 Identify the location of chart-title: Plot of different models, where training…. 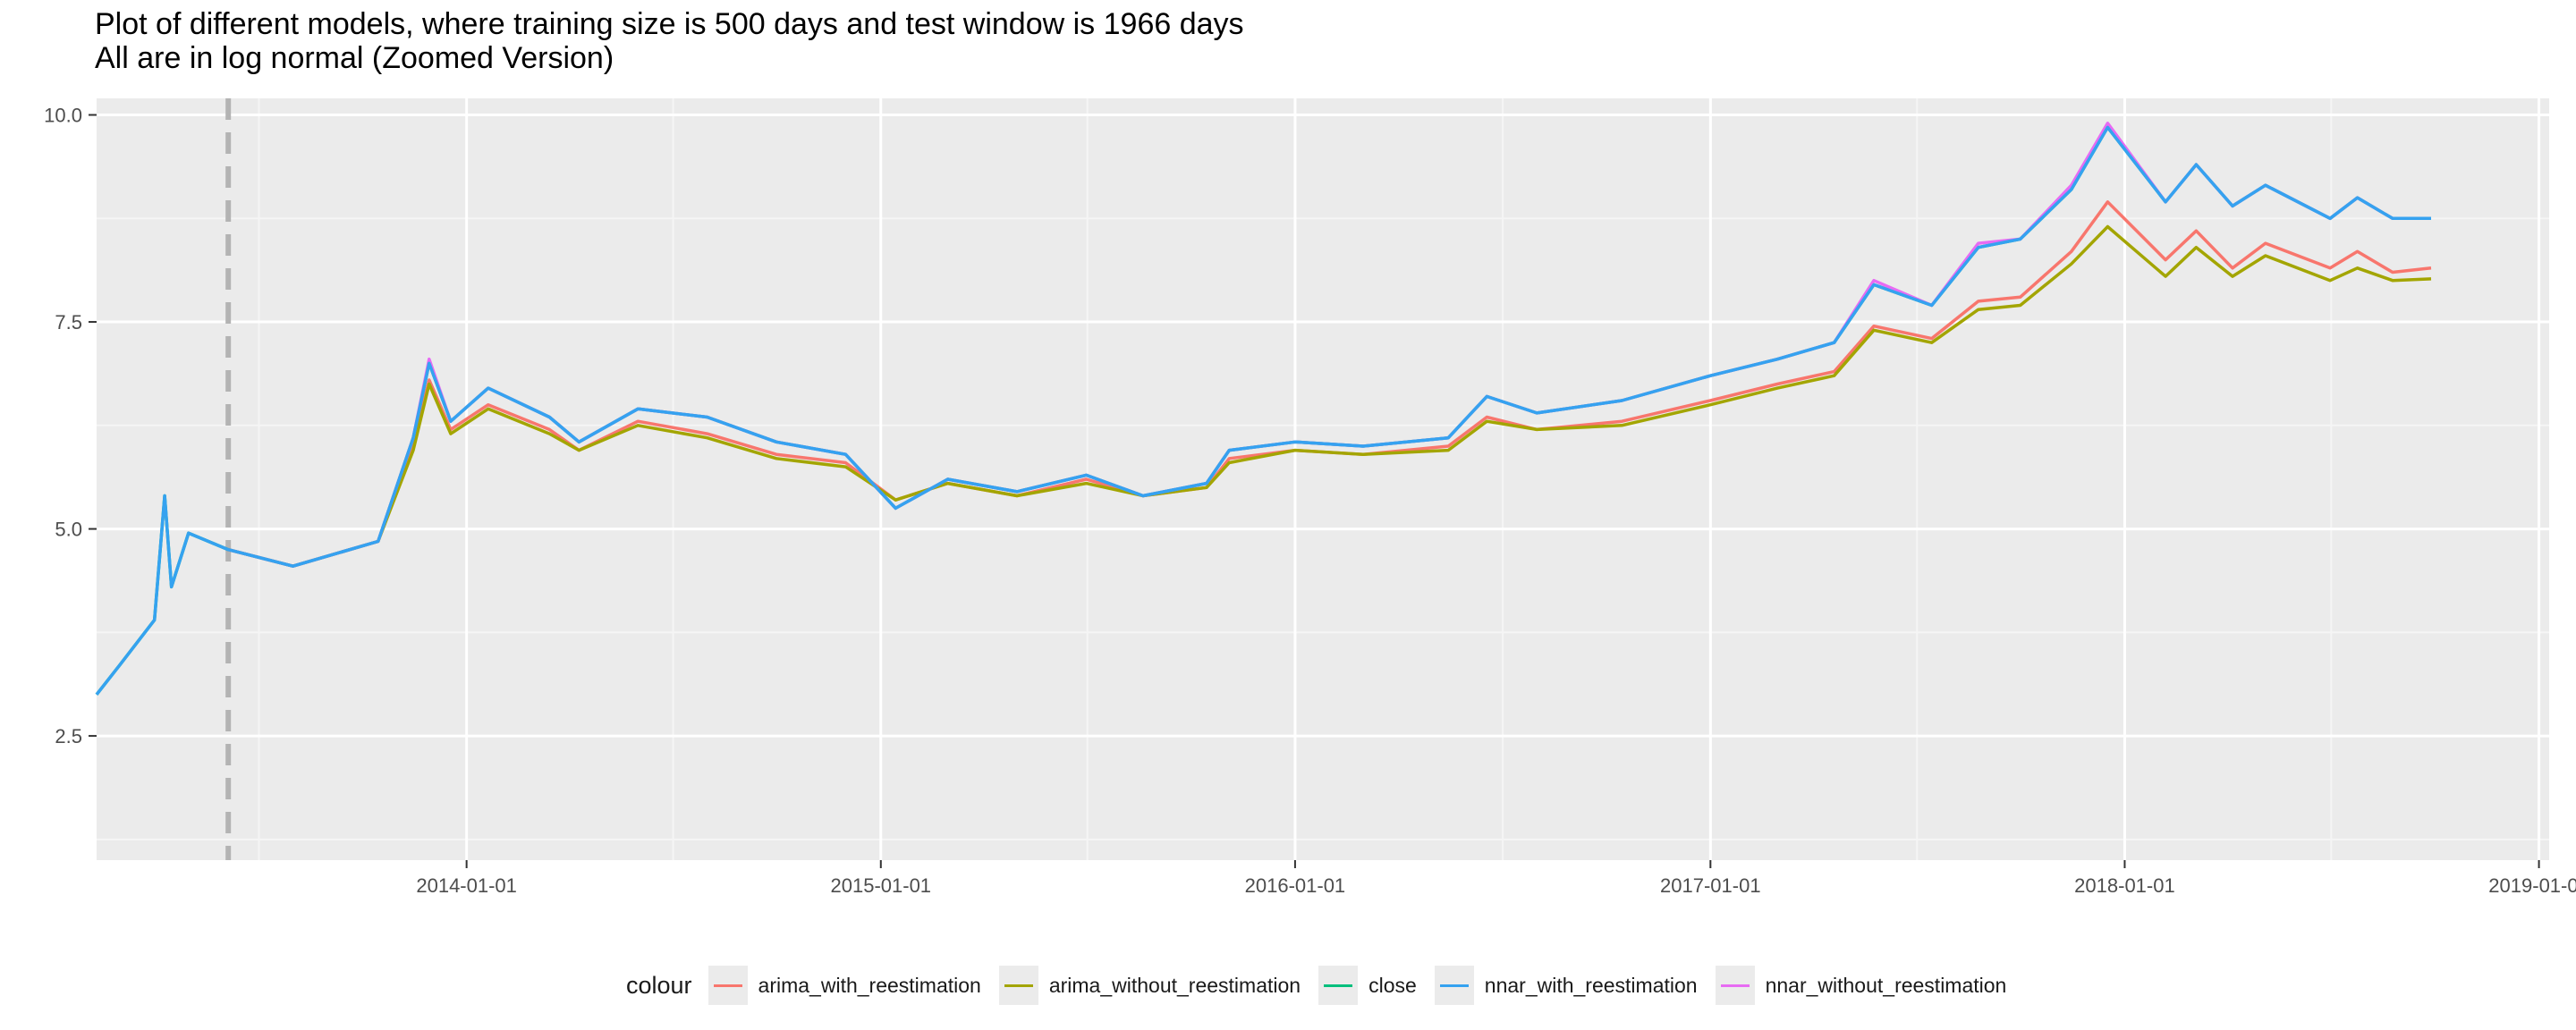
(669, 24).